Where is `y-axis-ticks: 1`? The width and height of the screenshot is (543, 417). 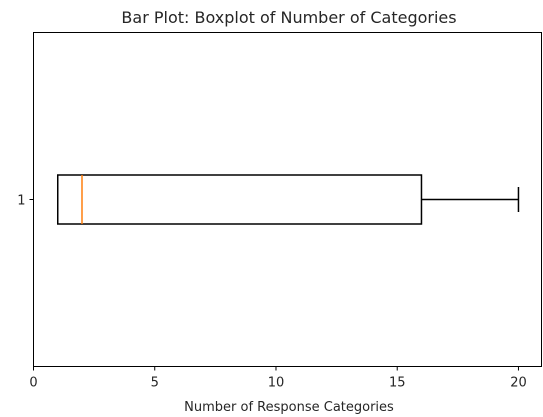
y-axis-ticks: 1 is located at coordinates (25, 201).